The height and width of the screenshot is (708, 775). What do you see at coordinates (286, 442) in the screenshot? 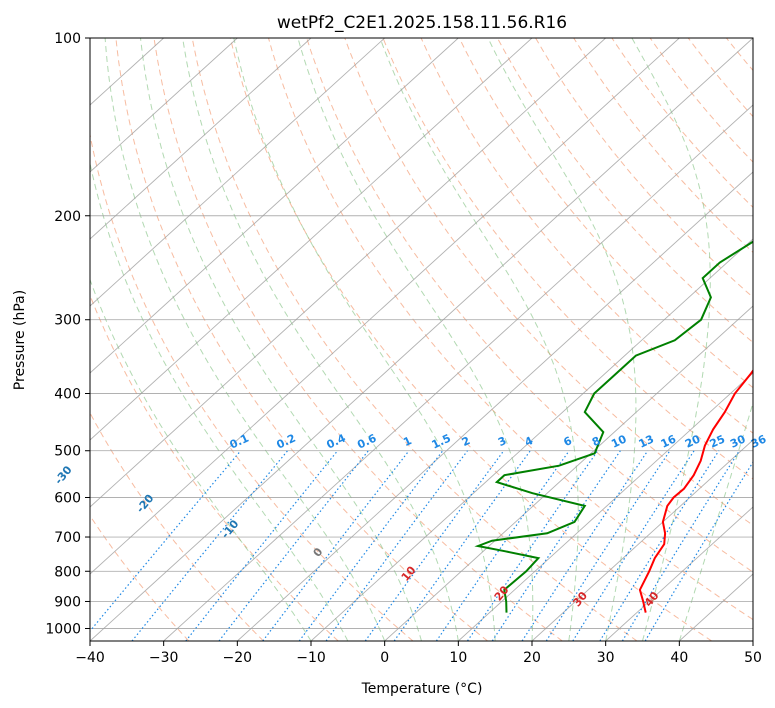
I see `mixing-ratio-label: 0.2` at bounding box center [286, 442].